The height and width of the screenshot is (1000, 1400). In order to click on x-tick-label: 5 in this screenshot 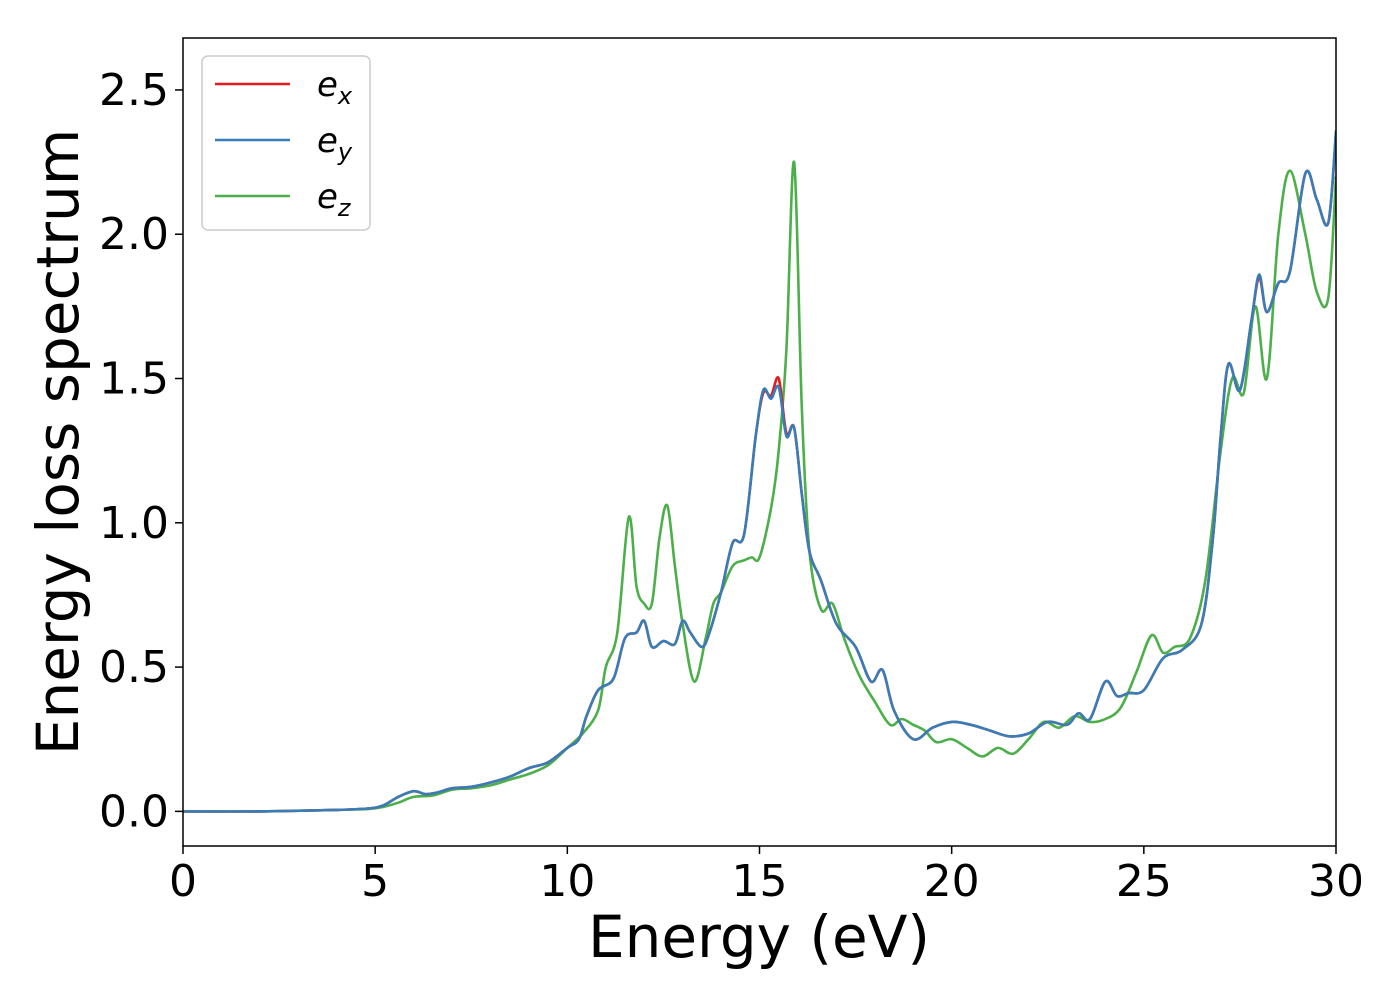, I will do `click(375, 881)`.